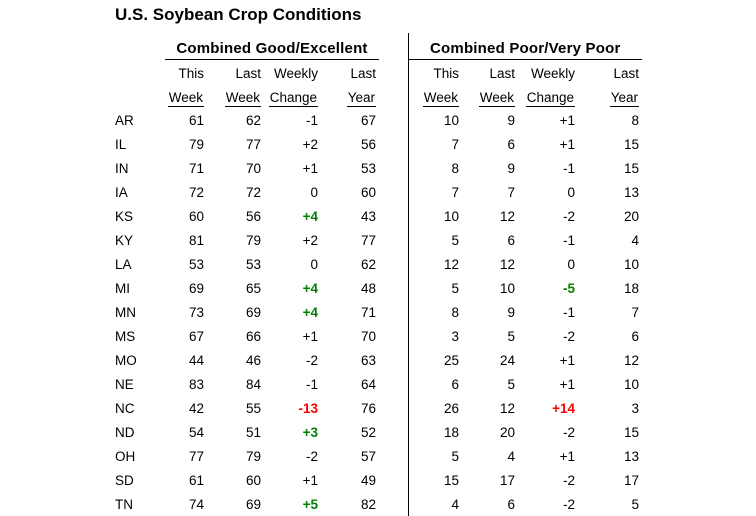  Describe the element at coordinates (368, 240) in the screenshot. I see `value-cell: 77` at that location.